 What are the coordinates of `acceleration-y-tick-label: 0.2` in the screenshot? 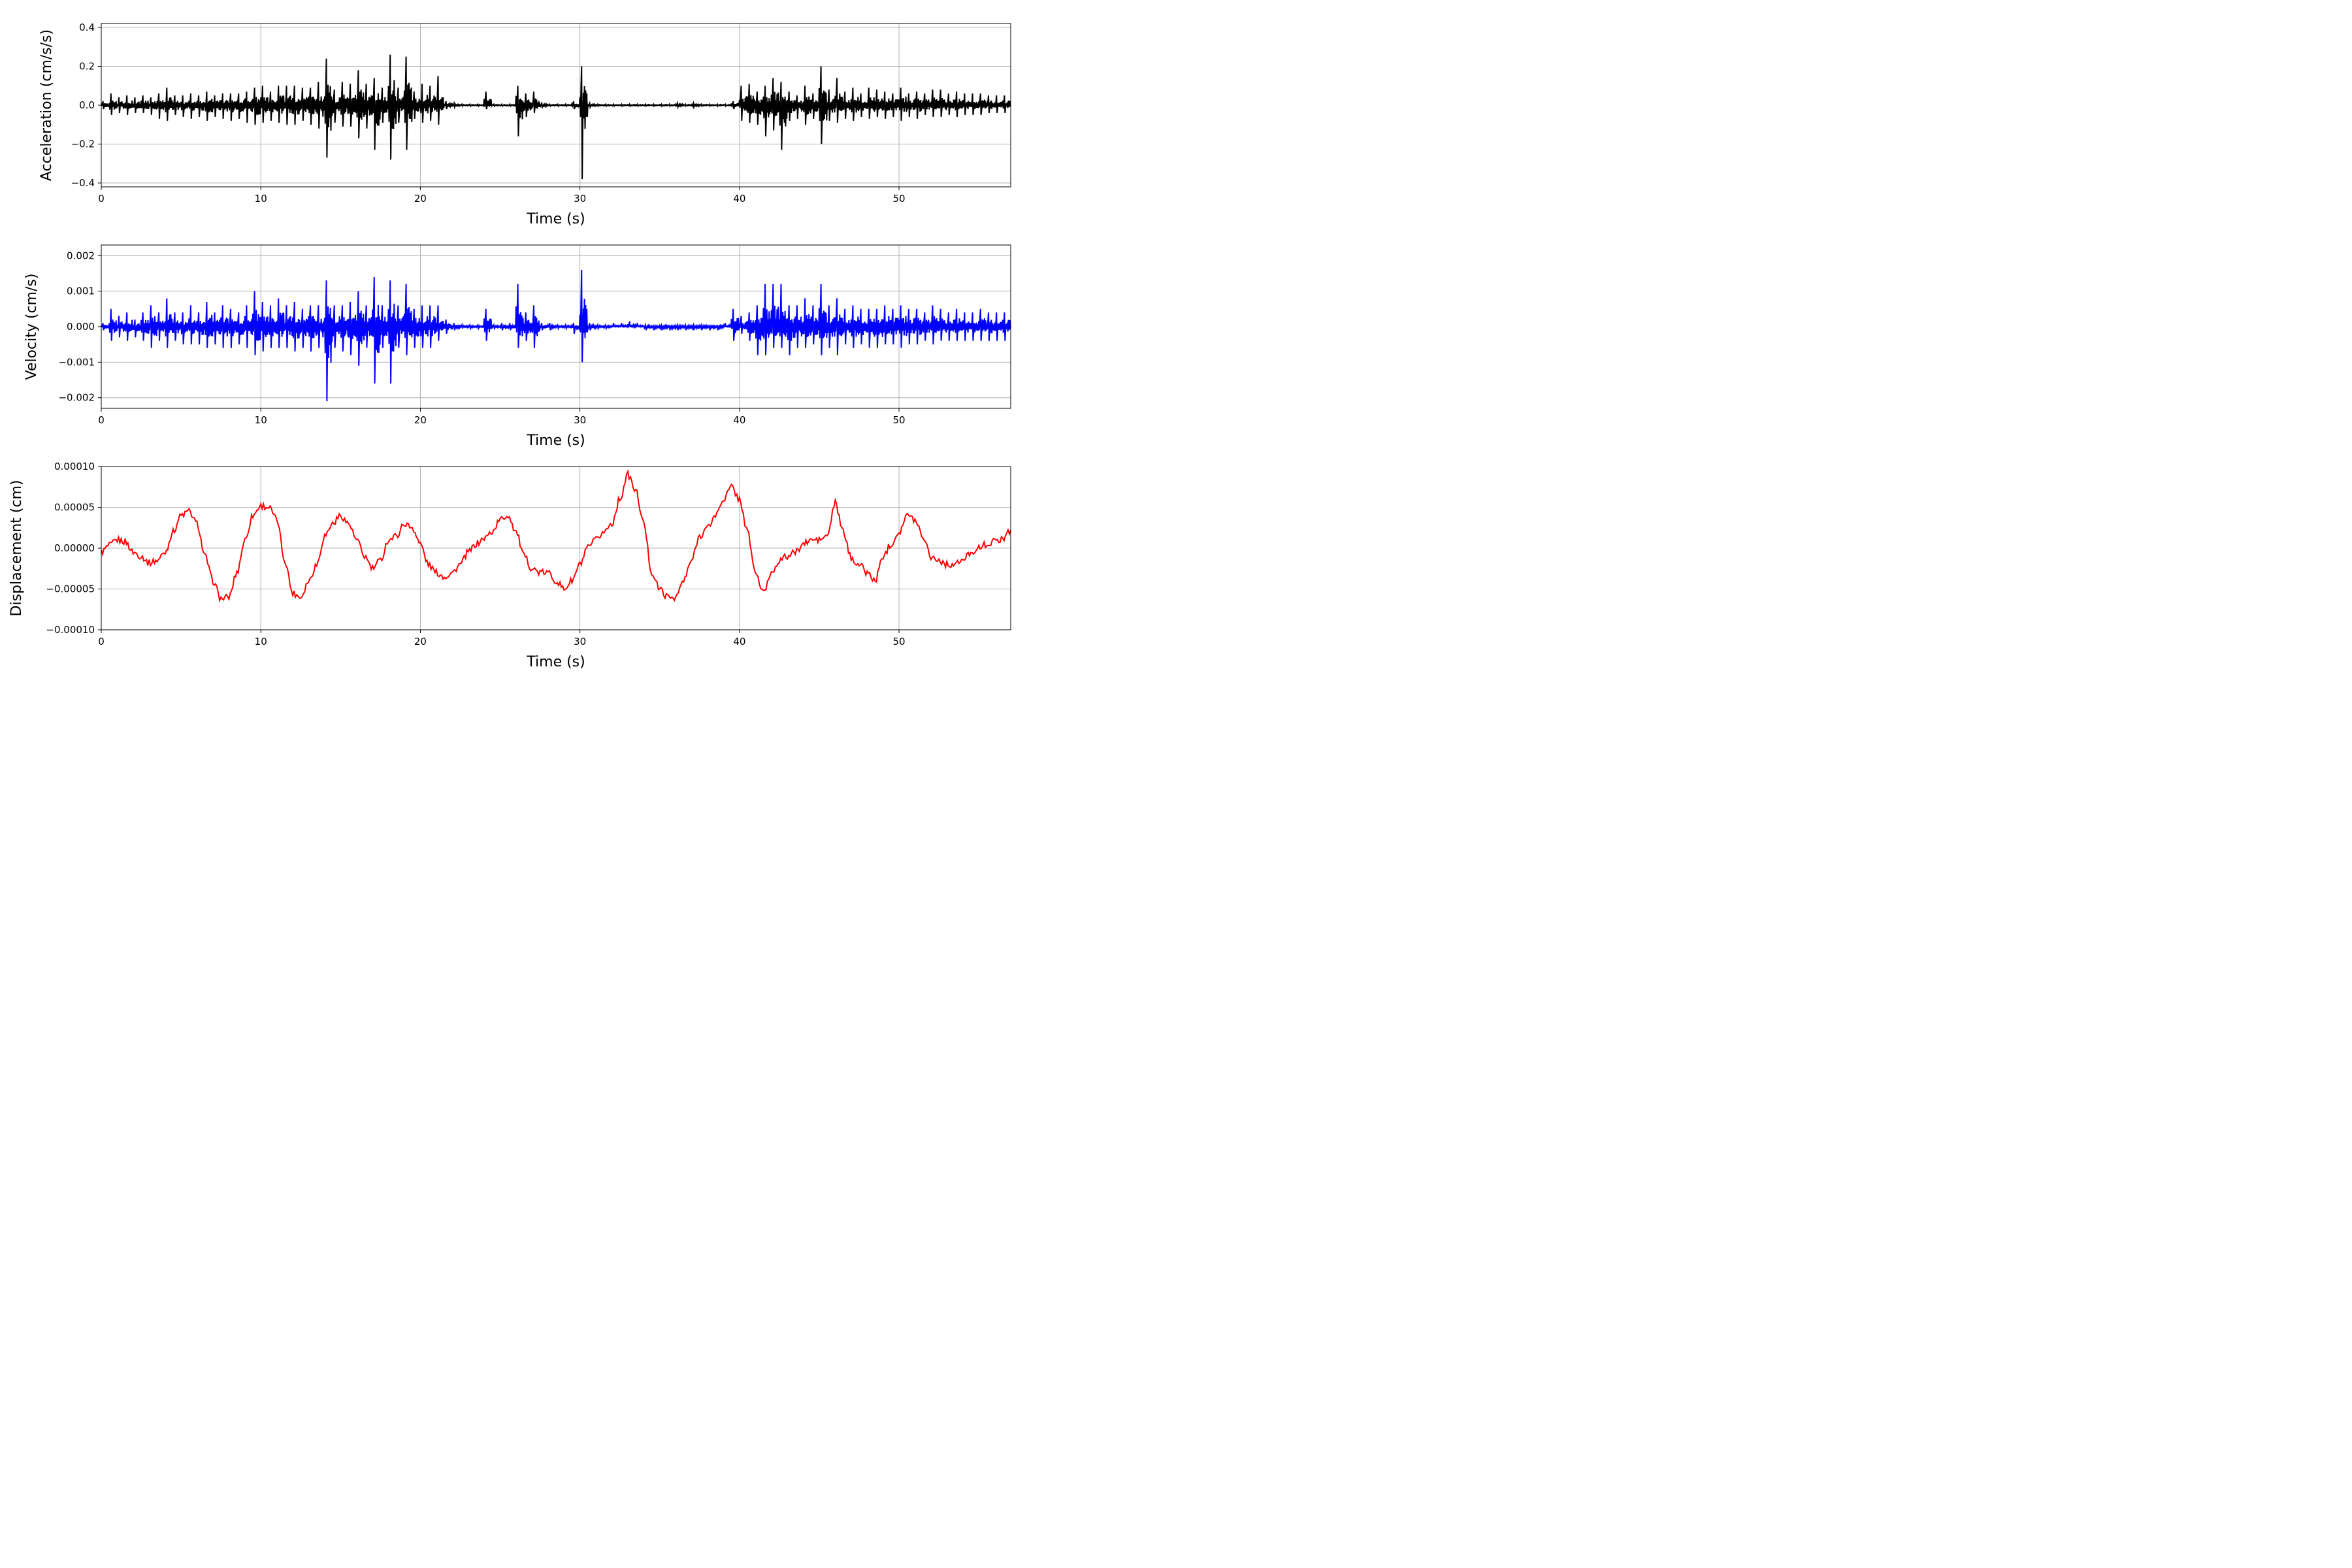 It's located at (87, 66).